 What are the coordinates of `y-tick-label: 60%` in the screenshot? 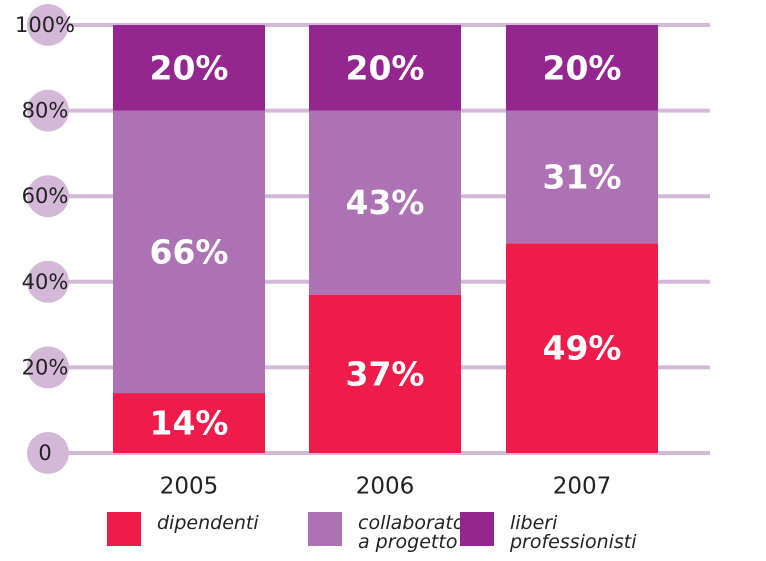 It's located at (45, 196).